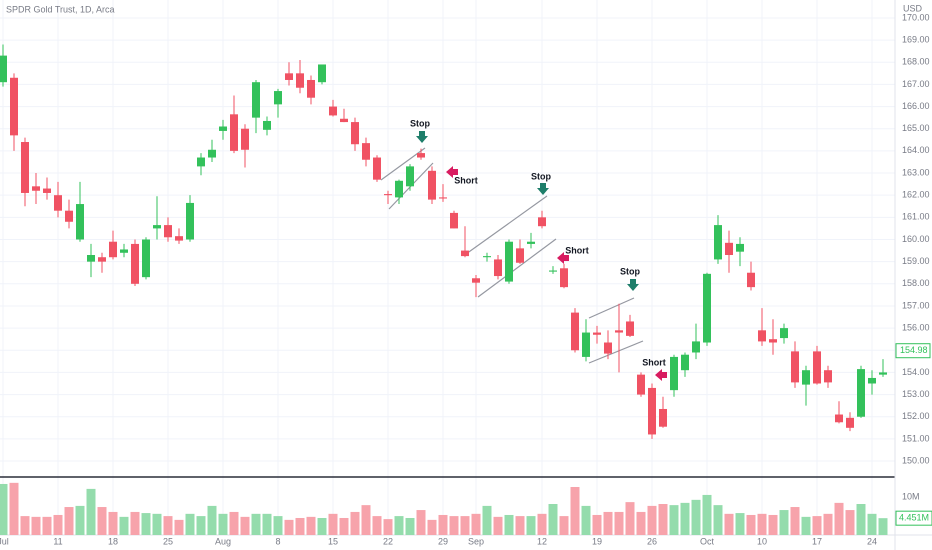 Image resolution: width=932 pixels, height=550 pixels. I want to click on y-tick-label: 162.00, so click(916, 195).